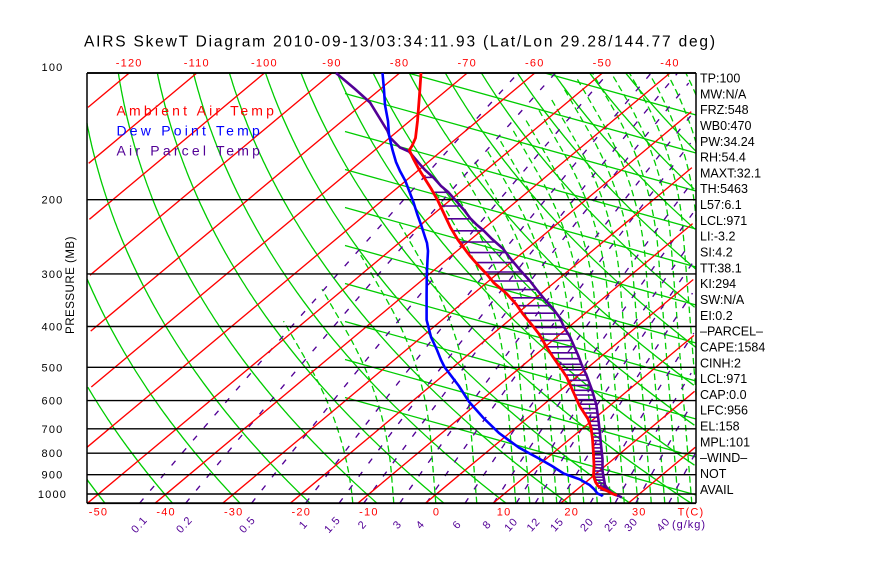 The height and width of the screenshot is (565, 870). What do you see at coordinates (53, 476) in the screenshot?
I see `svg-text: 900` at bounding box center [53, 476].